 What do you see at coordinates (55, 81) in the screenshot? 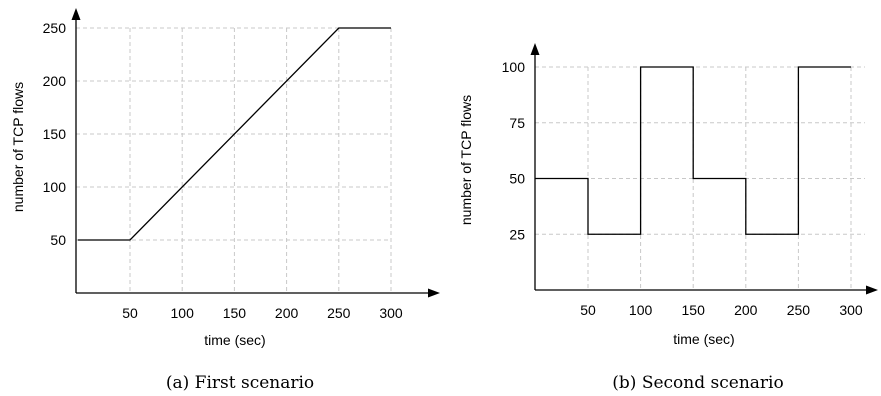
I see `y-tick-label: 200` at bounding box center [55, 81].